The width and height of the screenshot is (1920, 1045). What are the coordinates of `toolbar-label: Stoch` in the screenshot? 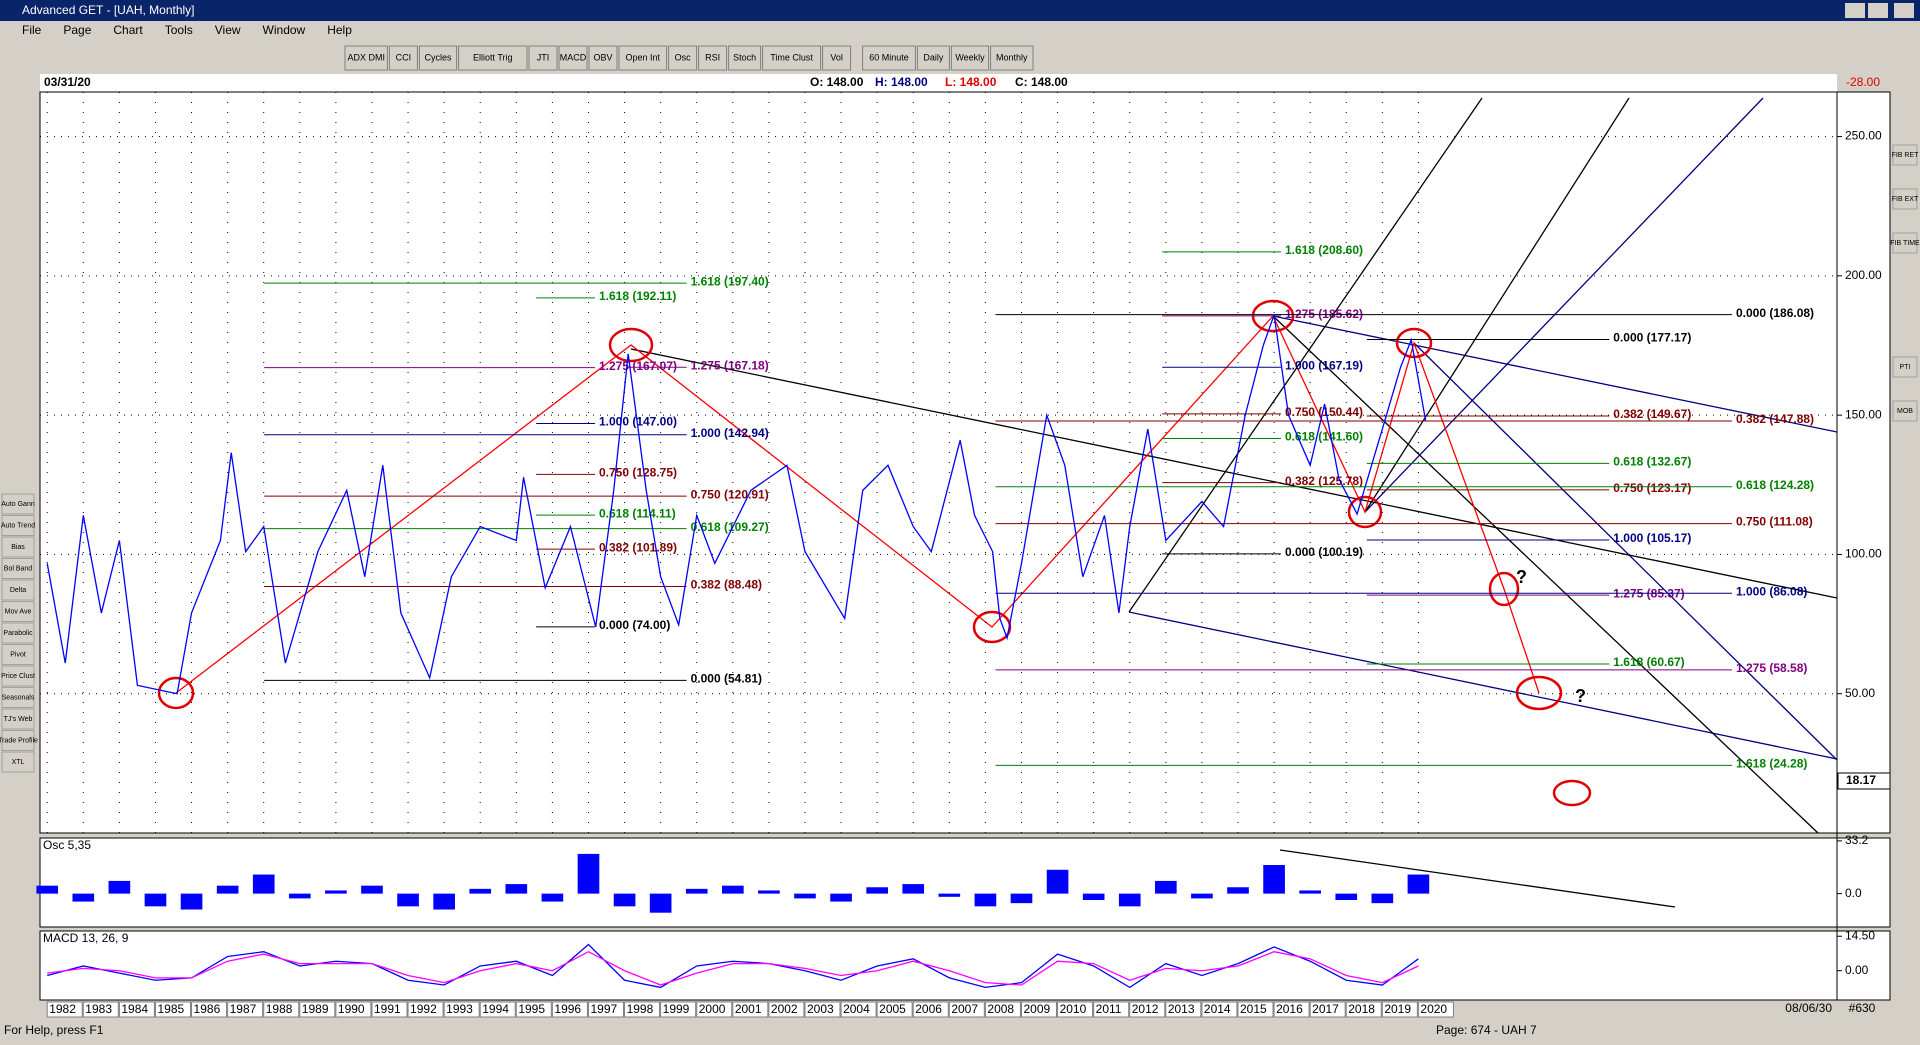 It's located at (744, 57).